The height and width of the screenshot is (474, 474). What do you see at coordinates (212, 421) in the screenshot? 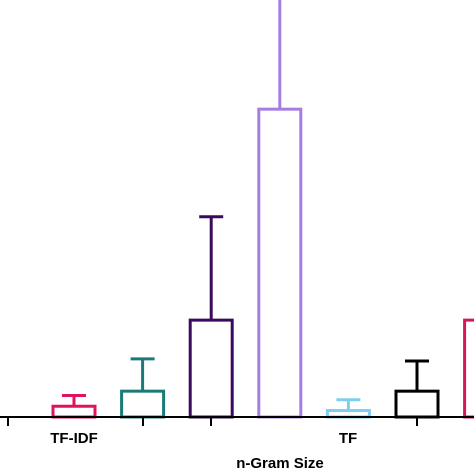
I see `x-axis-ticks` at bounding box center [212, 421].